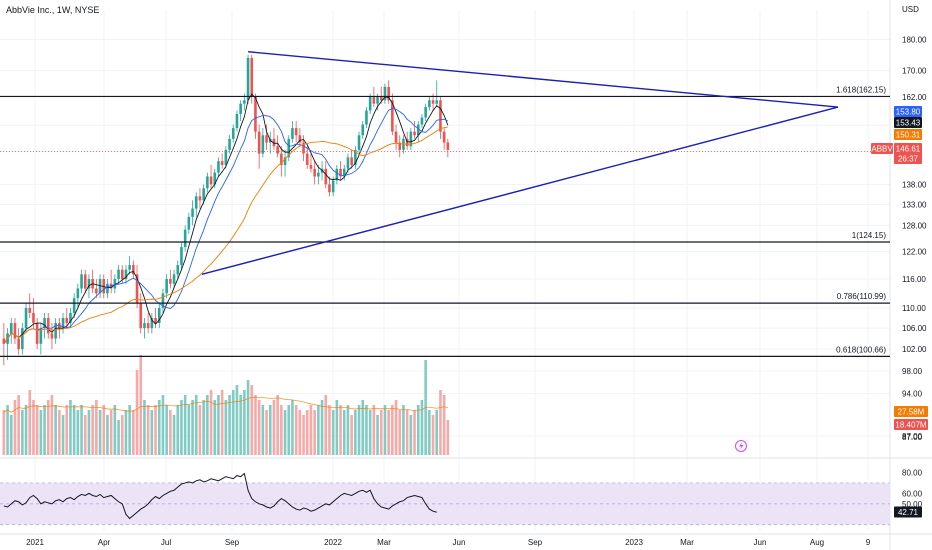 Image resolution: width=932 pixels, height=550 pixels. What do you see at coordinates (912, 371) in the screenshot?
I see `price-tick-label: 98.00` at bounding box center [912, 371].